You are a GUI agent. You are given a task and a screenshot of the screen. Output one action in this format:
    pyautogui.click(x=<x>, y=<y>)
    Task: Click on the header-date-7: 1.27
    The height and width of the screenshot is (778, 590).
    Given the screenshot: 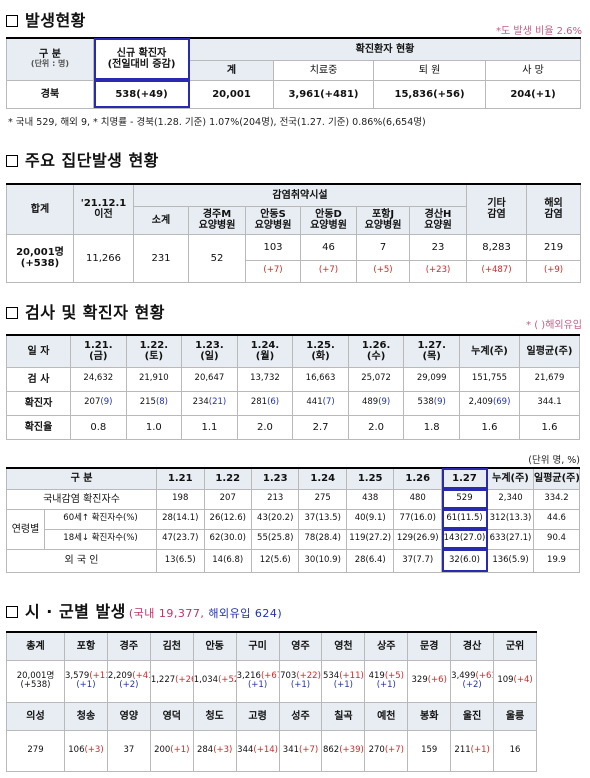 What is the action you would take?
    pyautogui.click(x=464, y=478)
    